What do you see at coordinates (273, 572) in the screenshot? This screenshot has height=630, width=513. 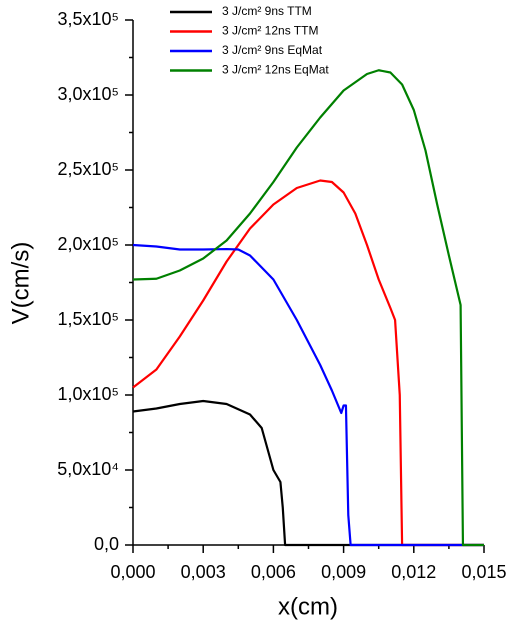 I see `x-tick-label: 0,006` at bounding box center [273, 572].